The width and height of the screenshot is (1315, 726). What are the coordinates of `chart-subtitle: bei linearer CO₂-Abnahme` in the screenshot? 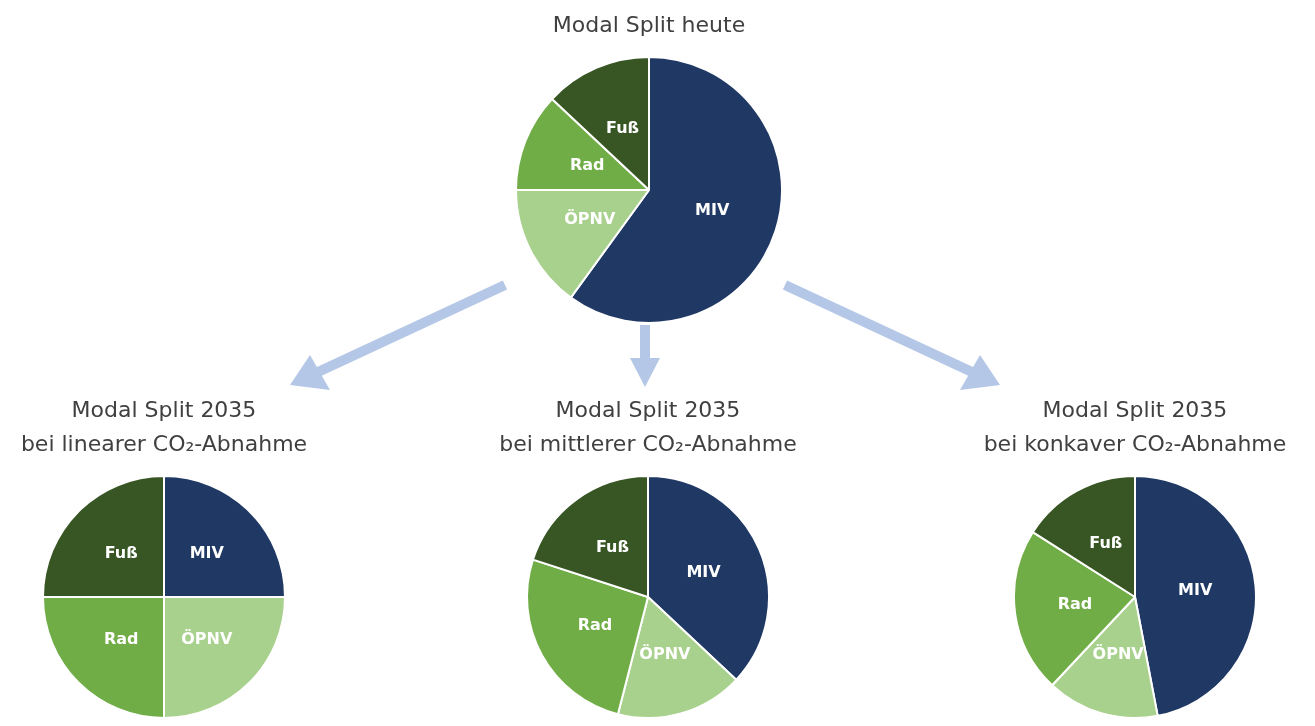 It's located at (164, 444).